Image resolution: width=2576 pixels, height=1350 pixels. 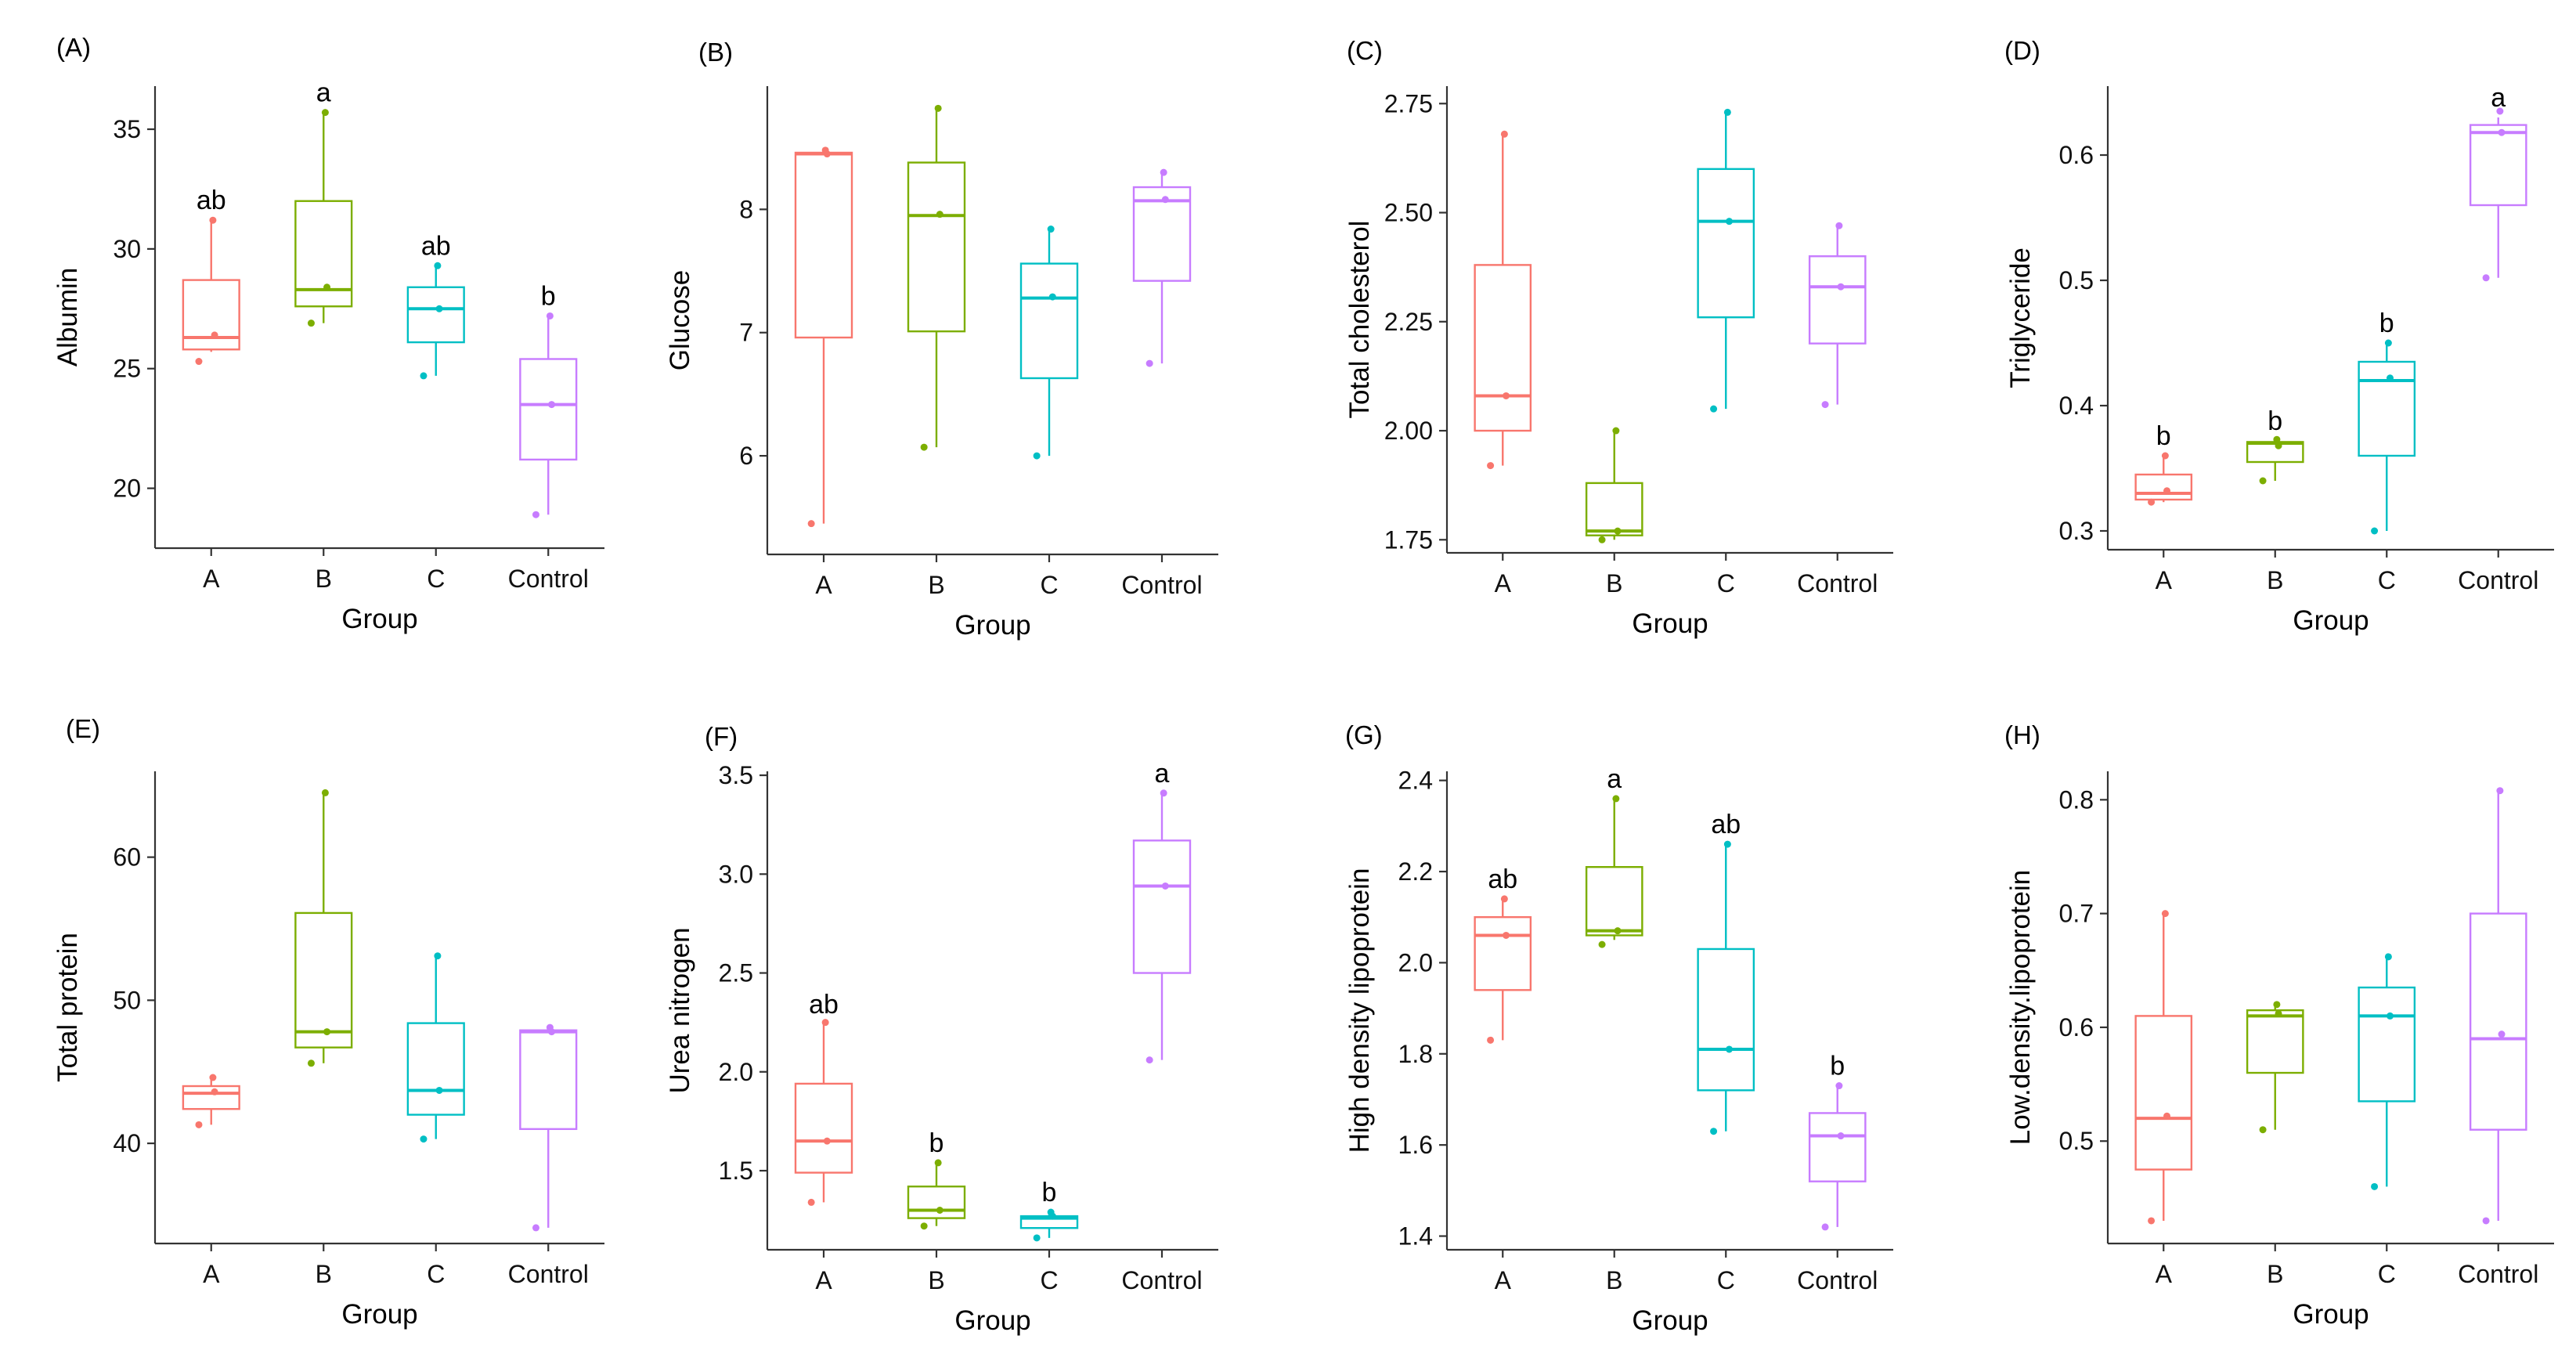 I want to click on panel-label: (D), so click(x=2022, y=50).